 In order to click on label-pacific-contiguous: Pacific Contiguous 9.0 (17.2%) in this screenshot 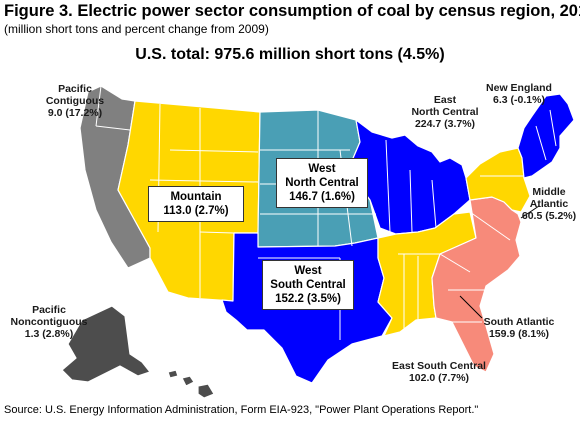, I will do `click(75, 101)`.